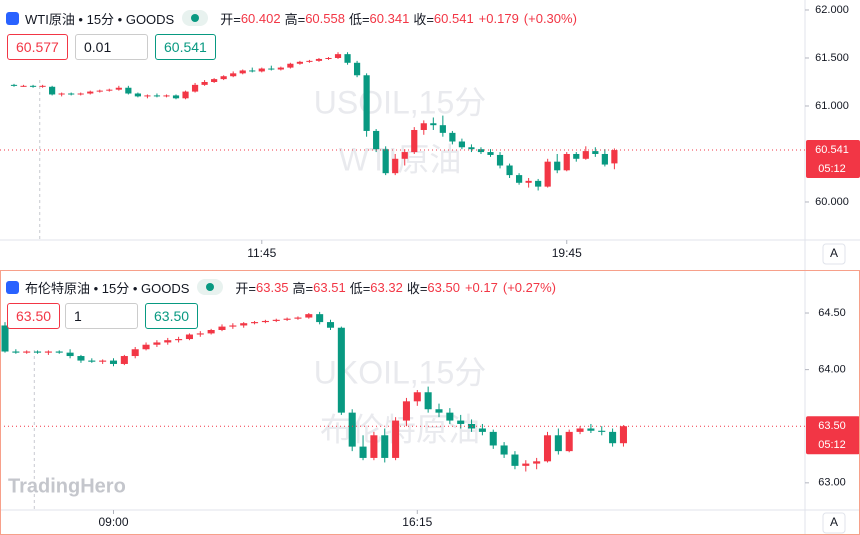 Image resolution: width=860 pixels, height=535 pixels. What do you see at coordinates (185, 47) in the screenshot?
I see `buy-price: 60.541` at bounding box center [185, 47].